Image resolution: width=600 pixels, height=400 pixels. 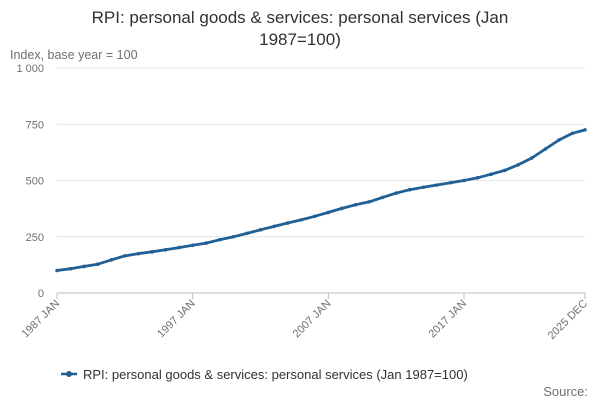 I want to click on x-tick-label-3: 2017 JAN, so click(x=447, y=319).